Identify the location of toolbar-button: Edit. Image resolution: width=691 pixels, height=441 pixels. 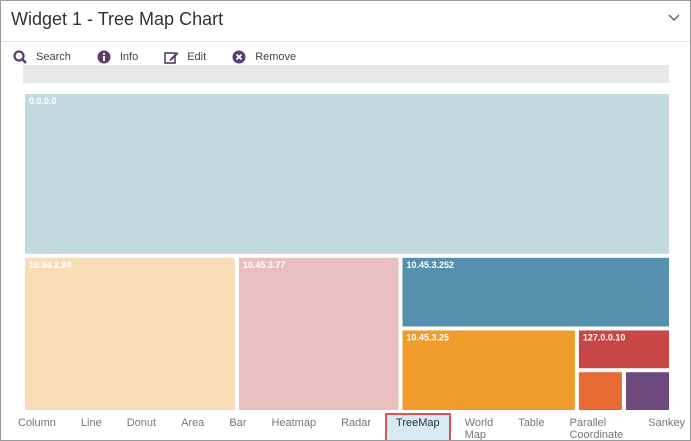
(185, 57).